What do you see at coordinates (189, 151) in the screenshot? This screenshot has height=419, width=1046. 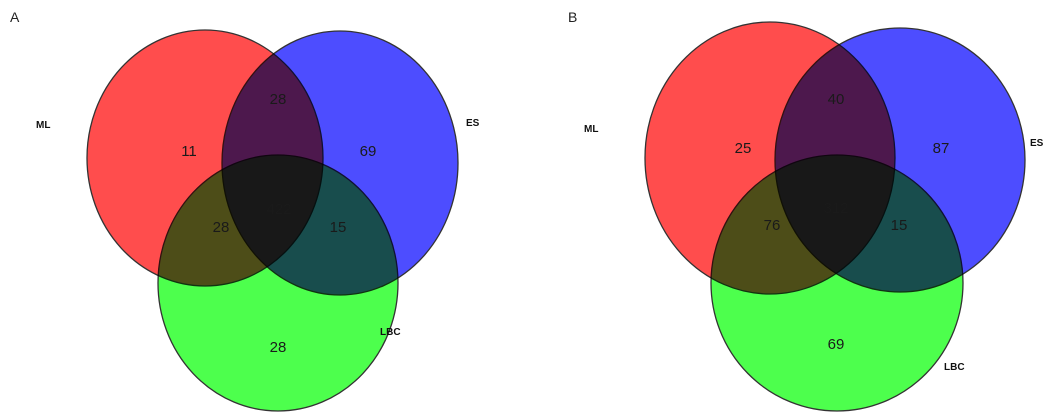 I see `panel-a-count-ml-only: 11` at bounding box center [189, 151].